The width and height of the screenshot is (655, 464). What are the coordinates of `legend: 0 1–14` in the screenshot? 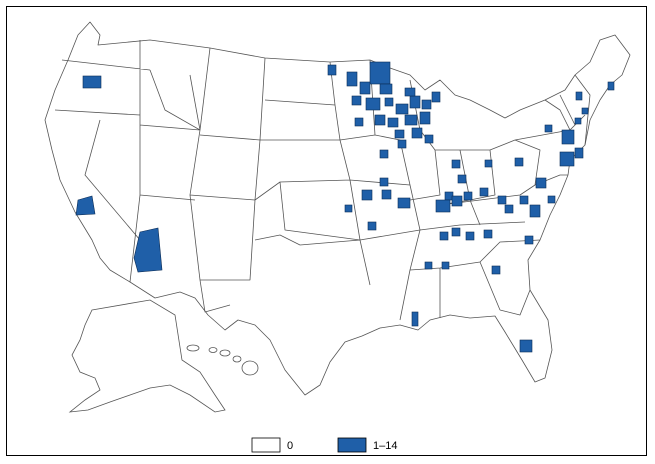 It's located at (324, 445).